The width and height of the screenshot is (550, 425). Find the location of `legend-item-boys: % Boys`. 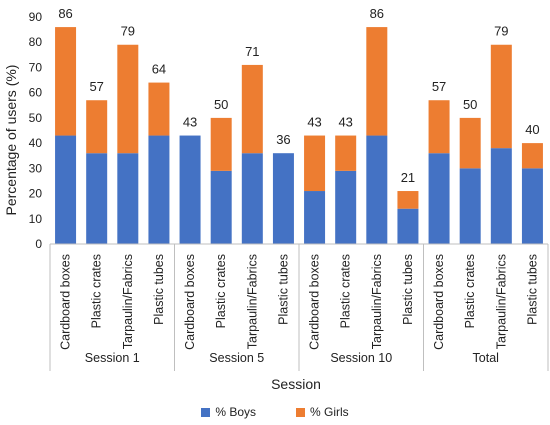

legend-item-boys: % Boys is located at coordinates (228, 412).